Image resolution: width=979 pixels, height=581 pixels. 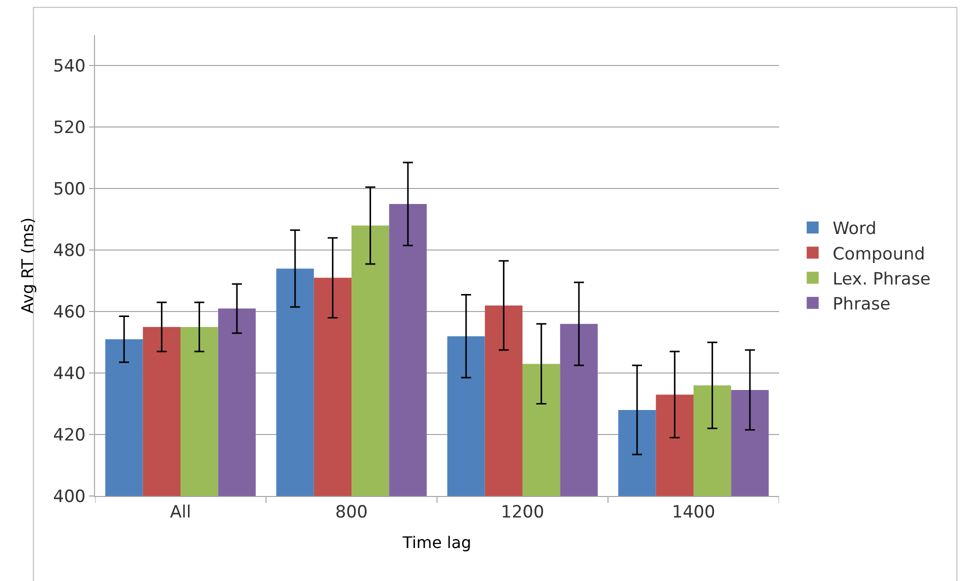 What do you see at coordinates (69, 374) in the screenshot?
I see `y-tick-label: 440` at bounding box center [69, 374].